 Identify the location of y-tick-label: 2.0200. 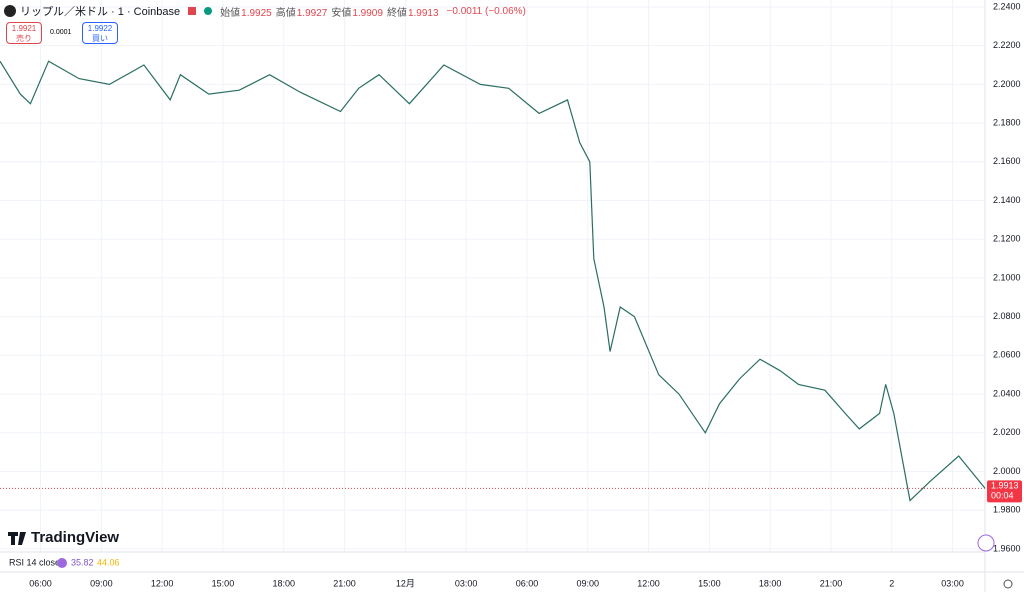
(1007, 432).